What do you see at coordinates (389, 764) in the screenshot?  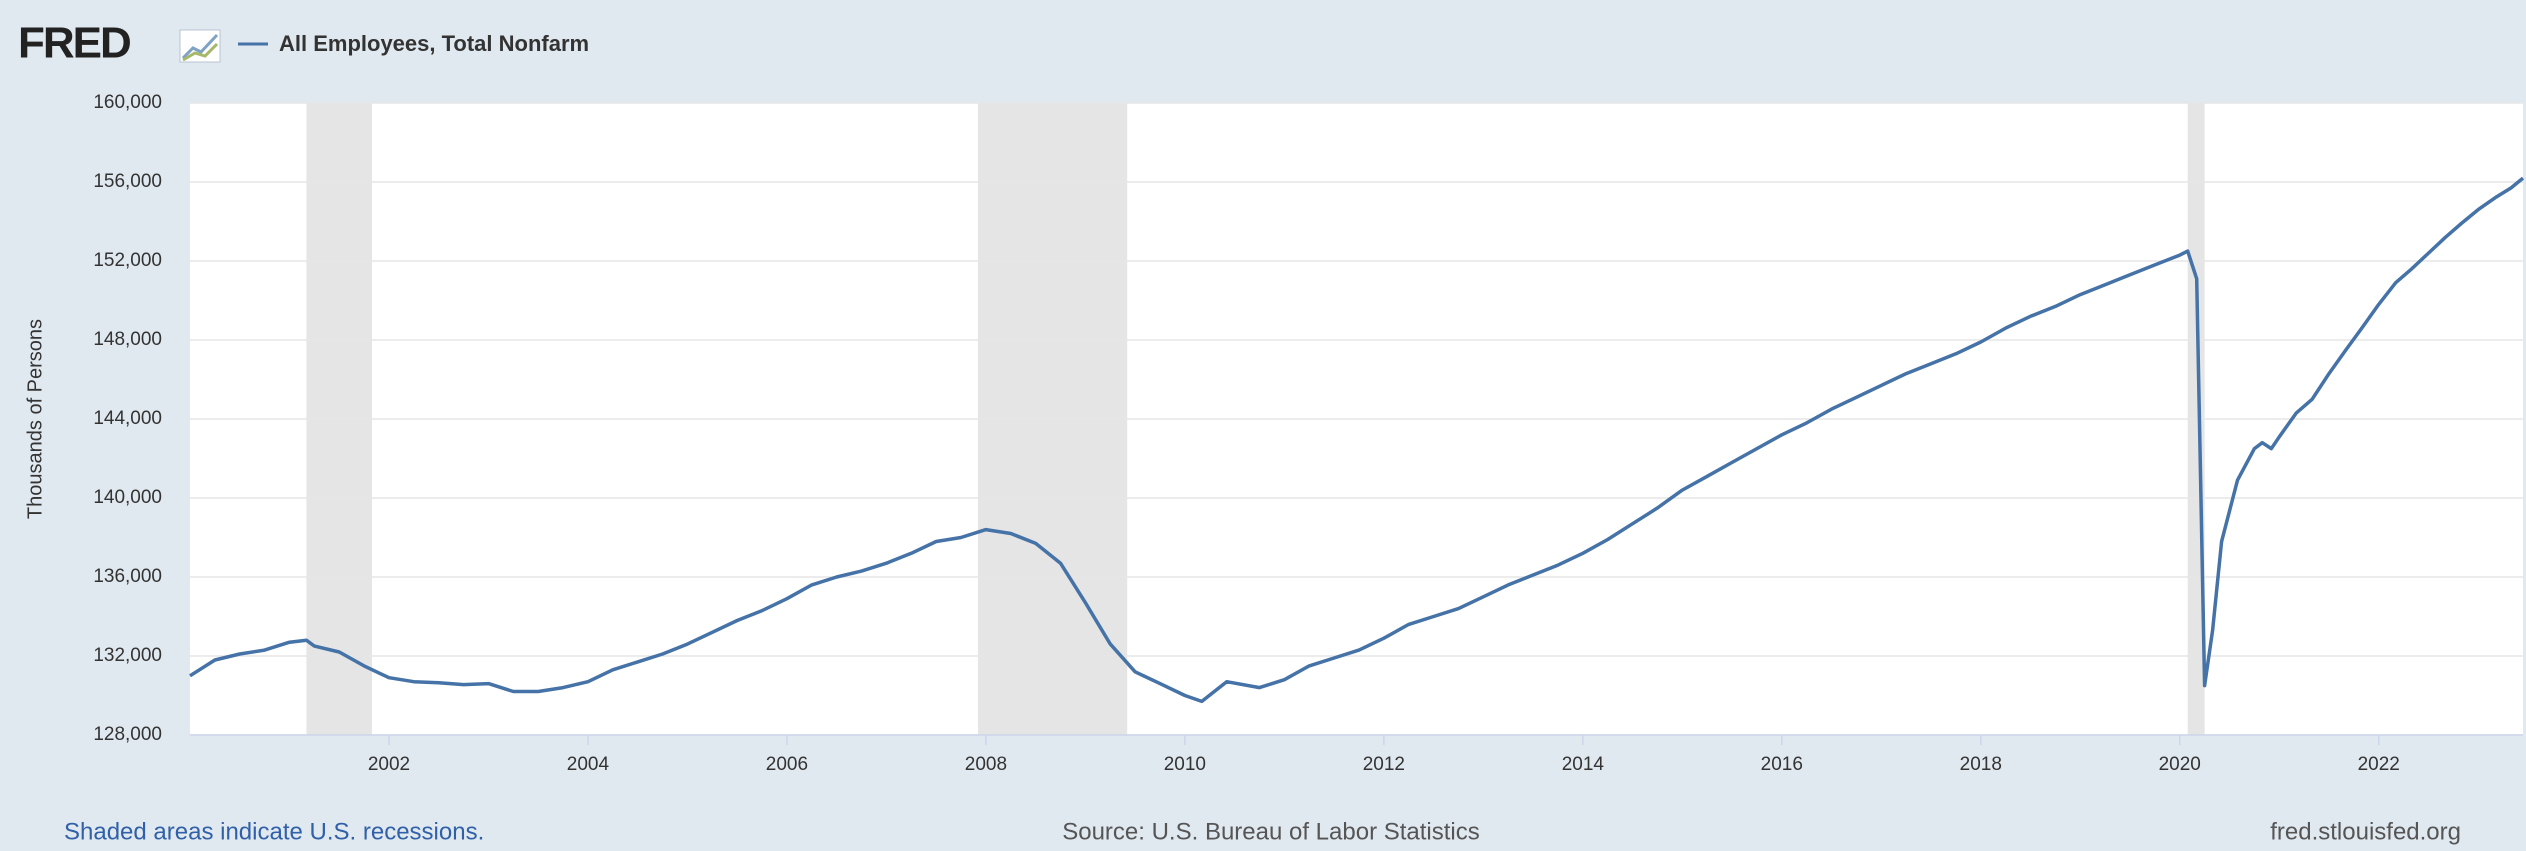 I see `x-tick-label: 2002` at bounding box center [389, 764].